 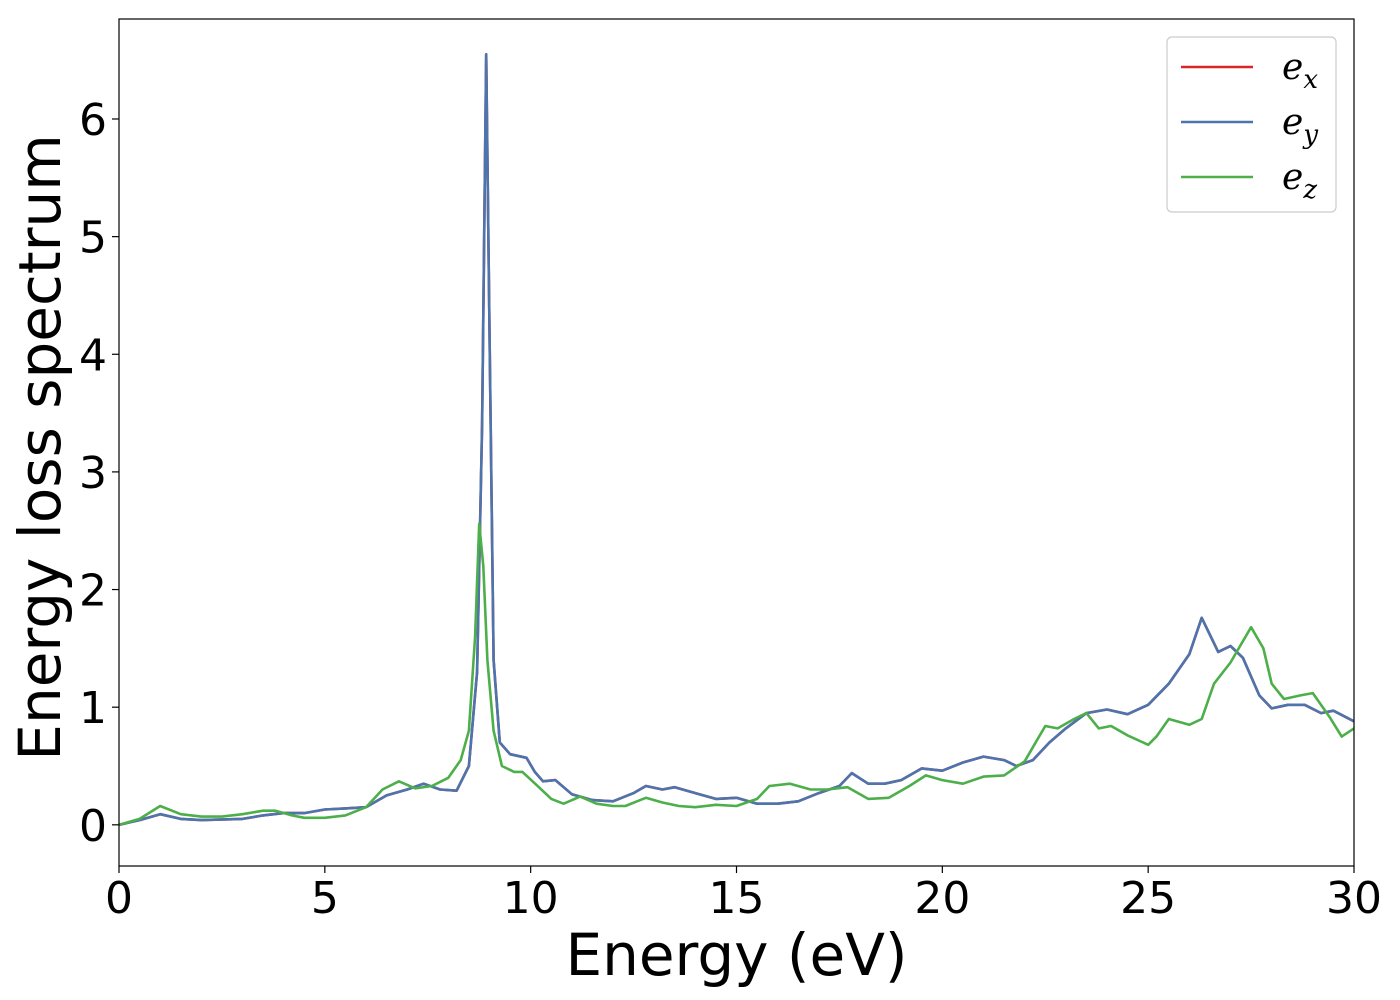 I want to click on x-tick-label: 20, so click(x=942, y=898).